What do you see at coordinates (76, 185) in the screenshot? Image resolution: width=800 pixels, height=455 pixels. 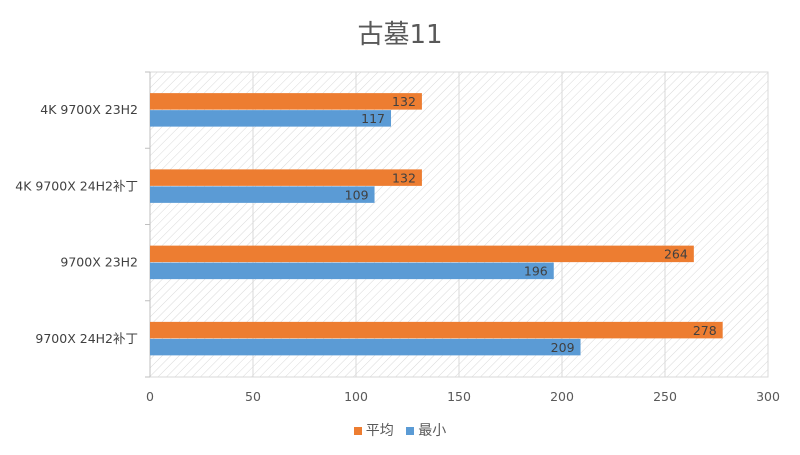 I see `category-label: 4K 9700X 24H2补丁` at bounding box center [76, 185].